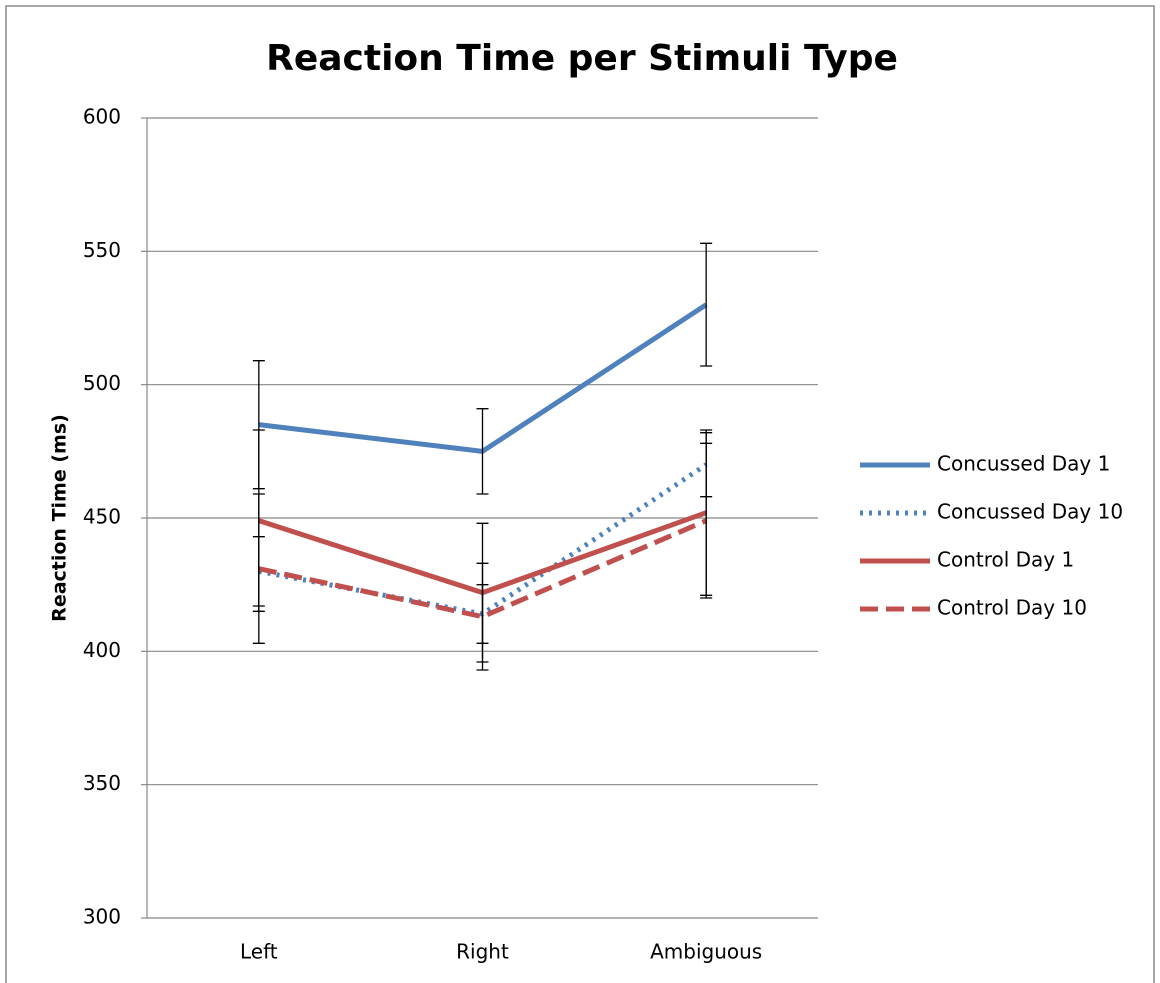  I want to click on x-tick-label: Right, so click(482, 952).